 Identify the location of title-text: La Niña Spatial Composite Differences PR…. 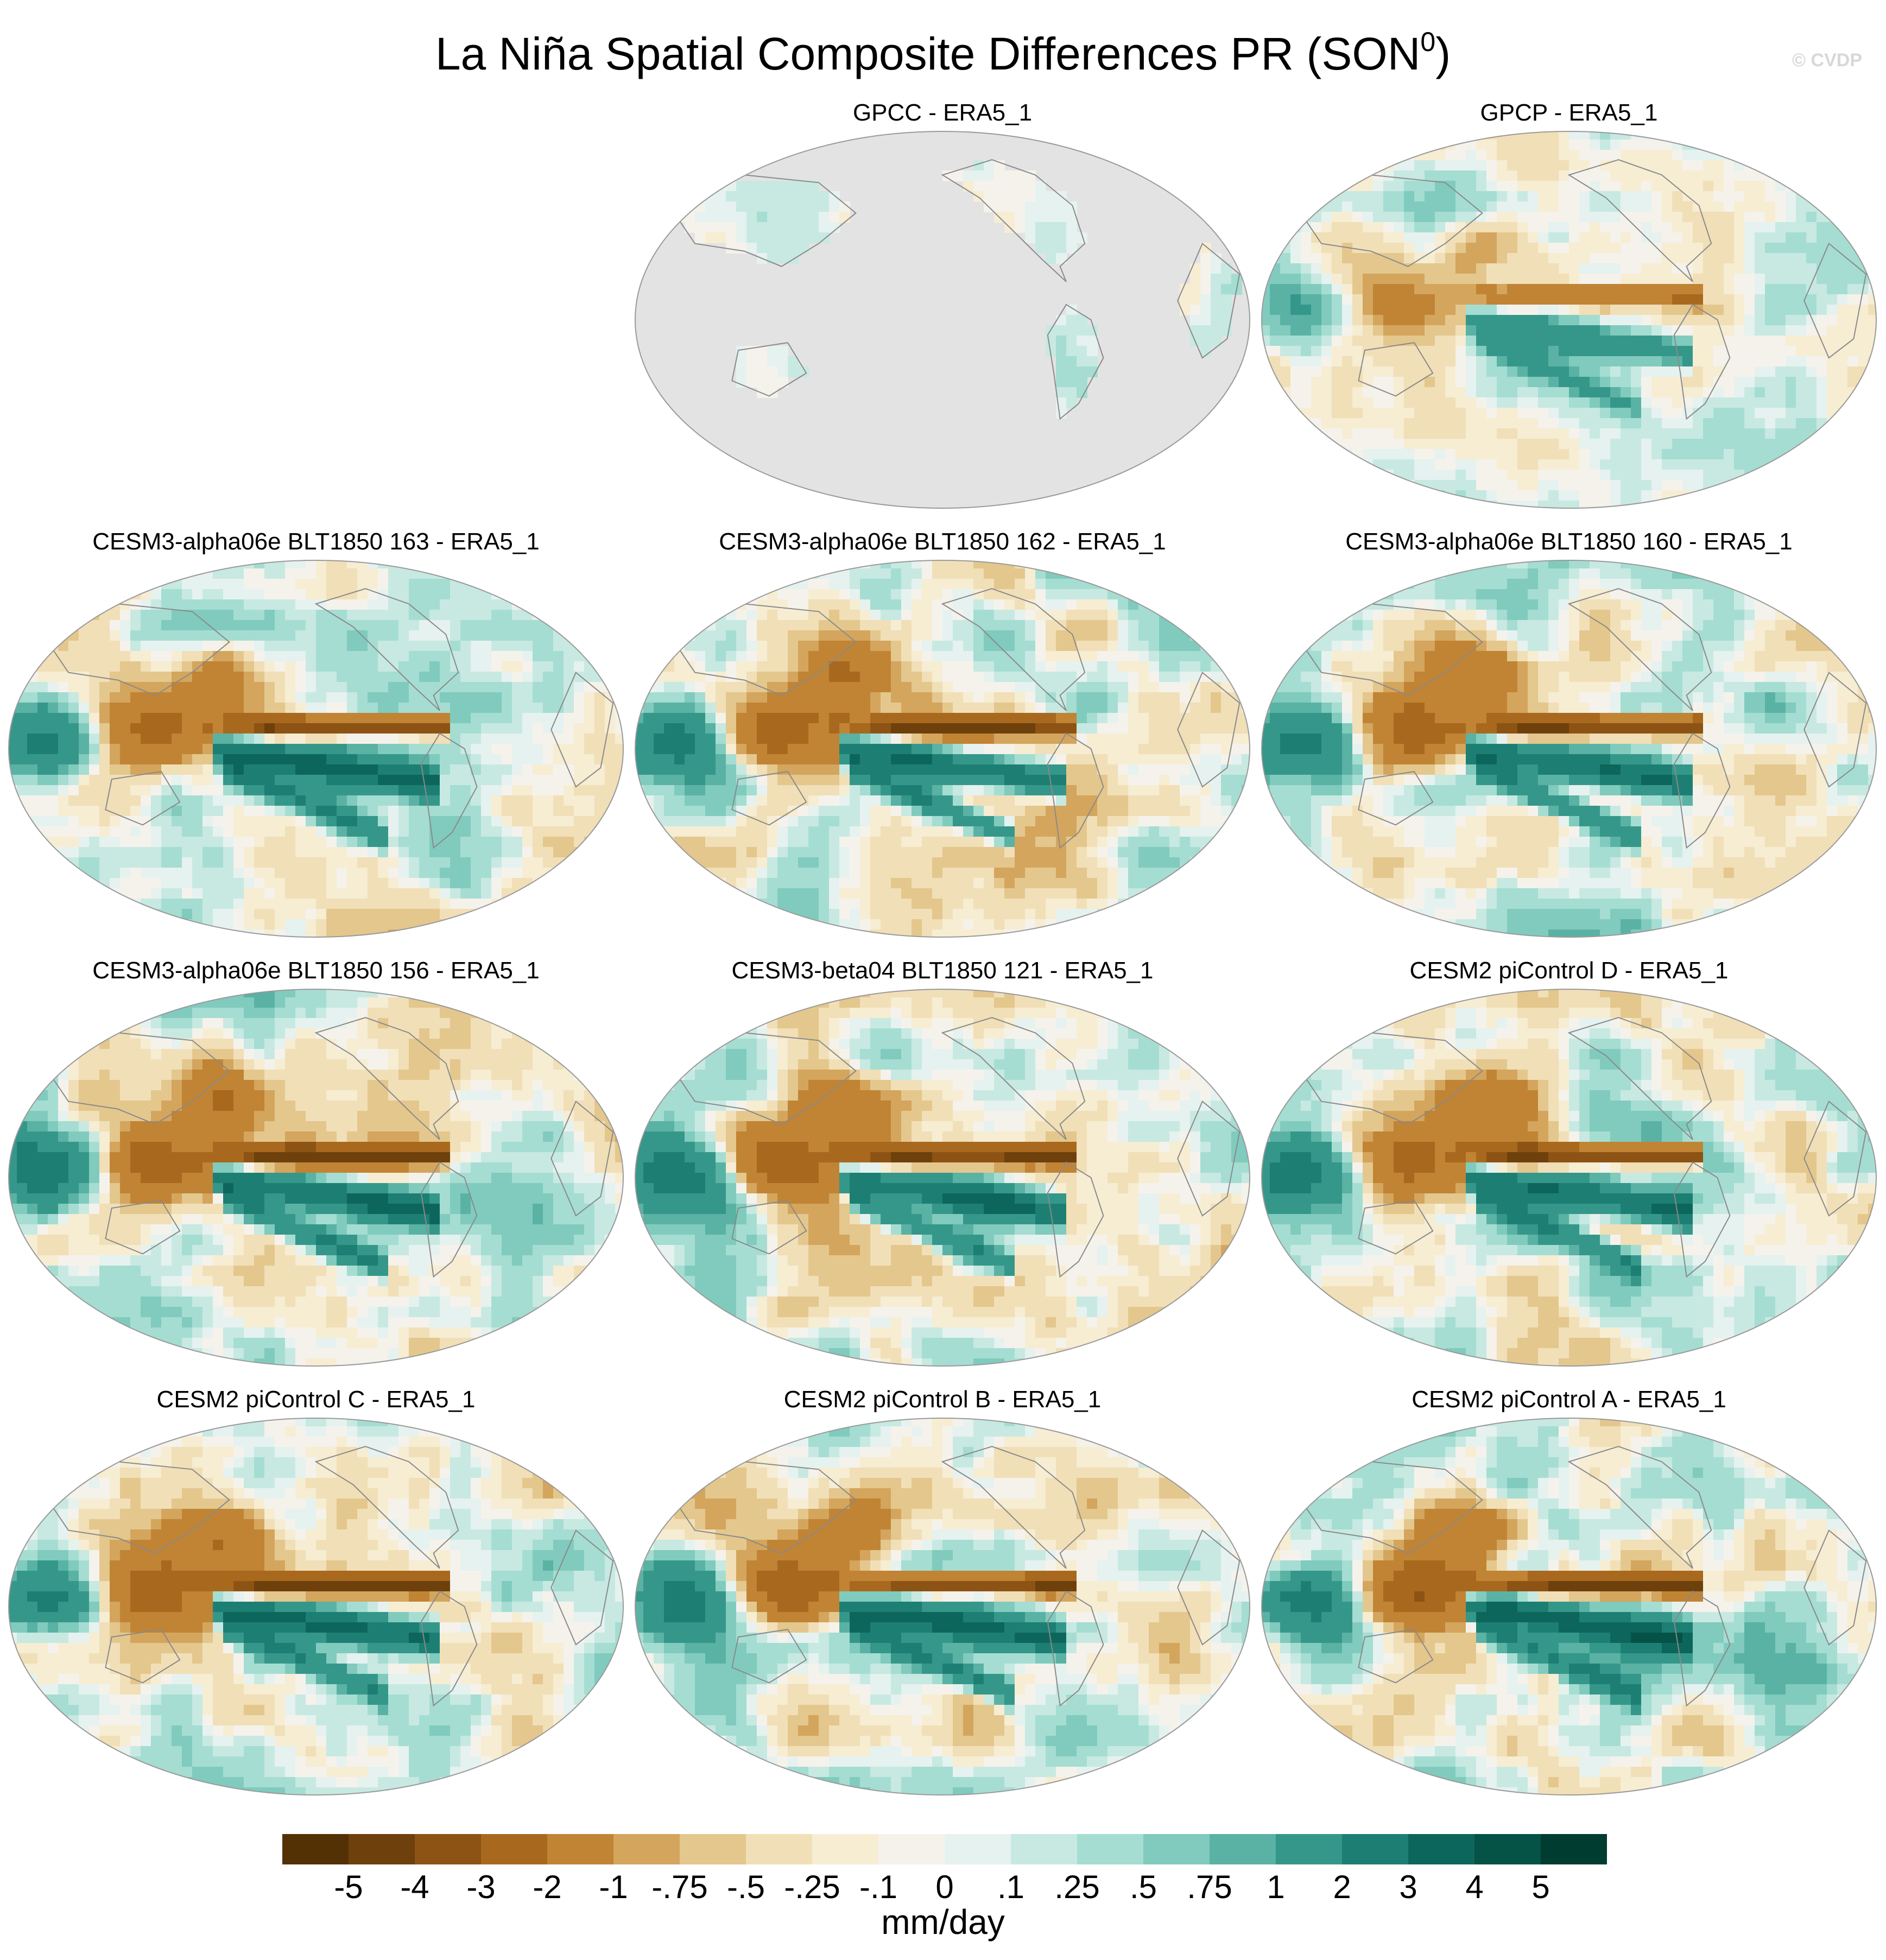
(928, 54).